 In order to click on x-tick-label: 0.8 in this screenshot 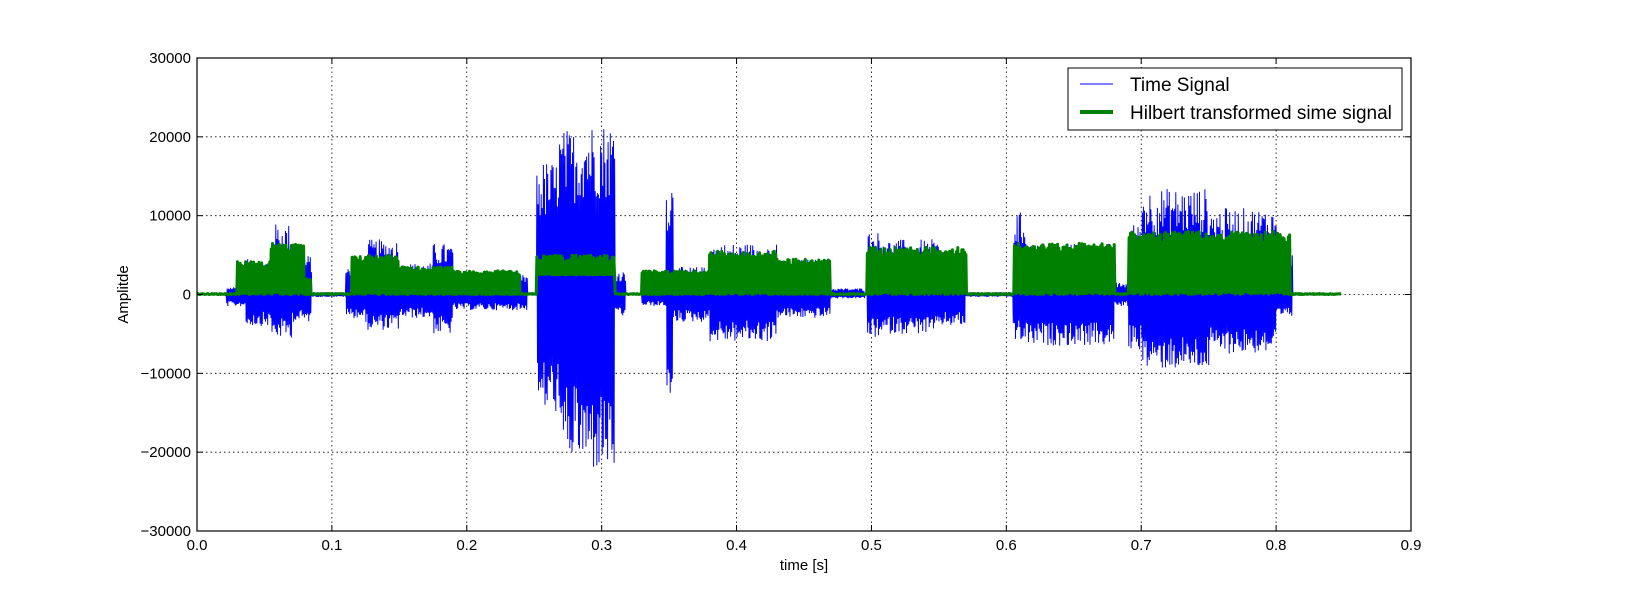, I will do `click(1276, 545)`.